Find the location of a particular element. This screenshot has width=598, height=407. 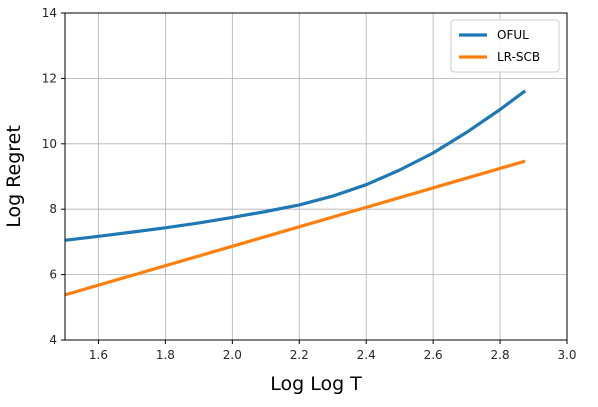

y-tick-label: 6 is located at coordinates (53, 275).